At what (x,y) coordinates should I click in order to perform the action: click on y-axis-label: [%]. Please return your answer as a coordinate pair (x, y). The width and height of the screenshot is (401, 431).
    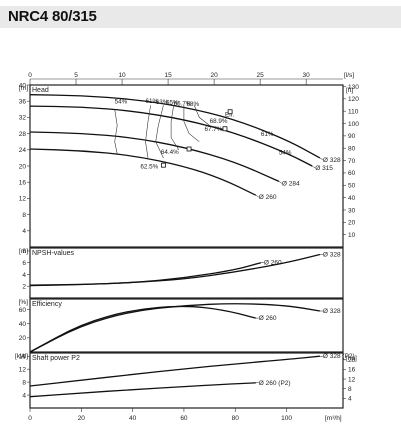
    Looking at the image, I should click on (24, 302).